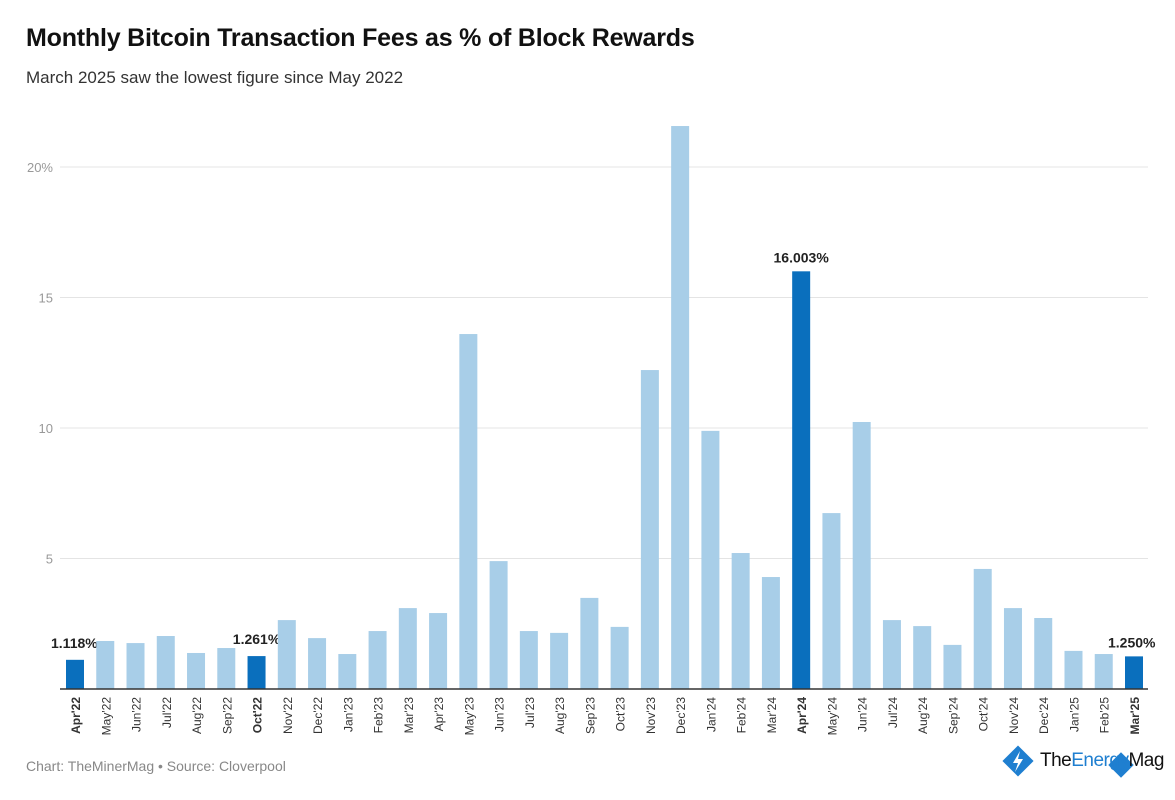 The image size is (1175, 800). What do you see at coordinates (1146, 760) in the screenshot?
I see `logo-text-mag: Mag` at bounding box center [1146, 760].